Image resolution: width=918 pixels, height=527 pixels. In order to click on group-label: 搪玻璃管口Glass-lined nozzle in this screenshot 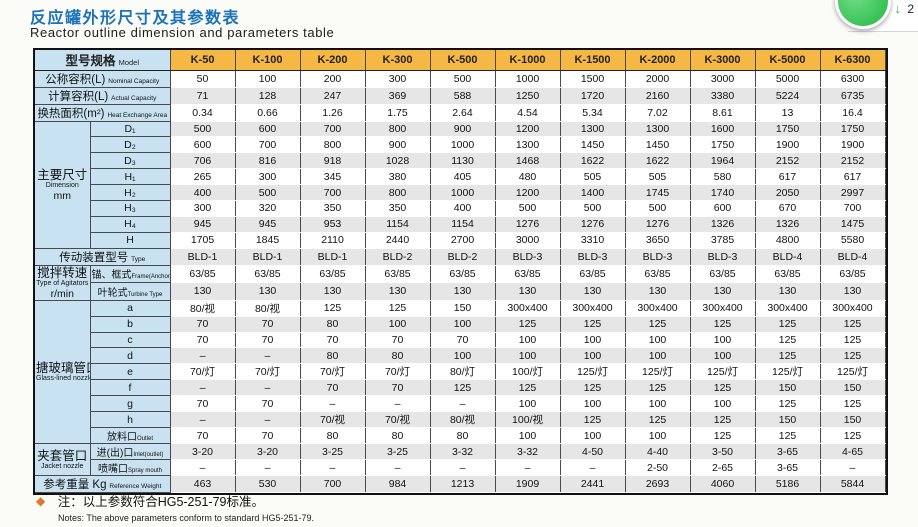, I will do `click(63, 372)`.